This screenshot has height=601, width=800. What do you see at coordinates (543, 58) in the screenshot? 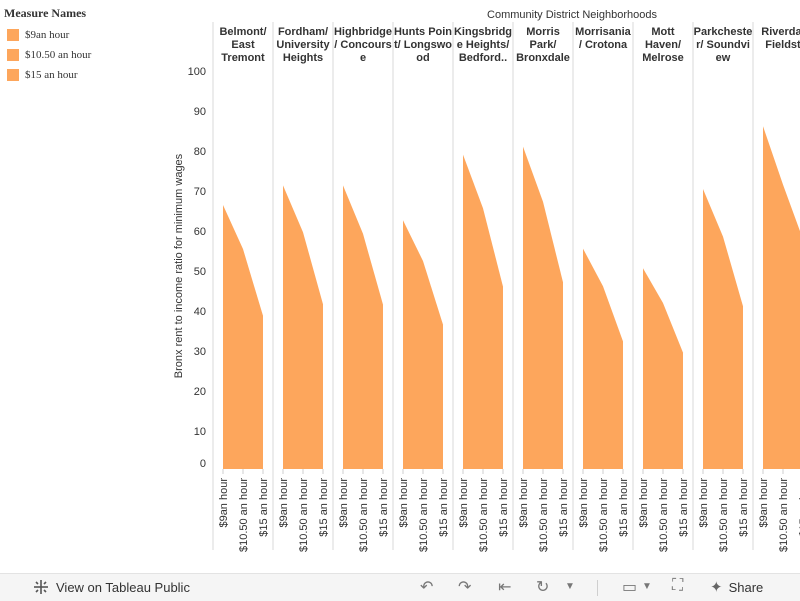
I see `panel-header-label: Bronxdale` at bounding box center [543, 58].